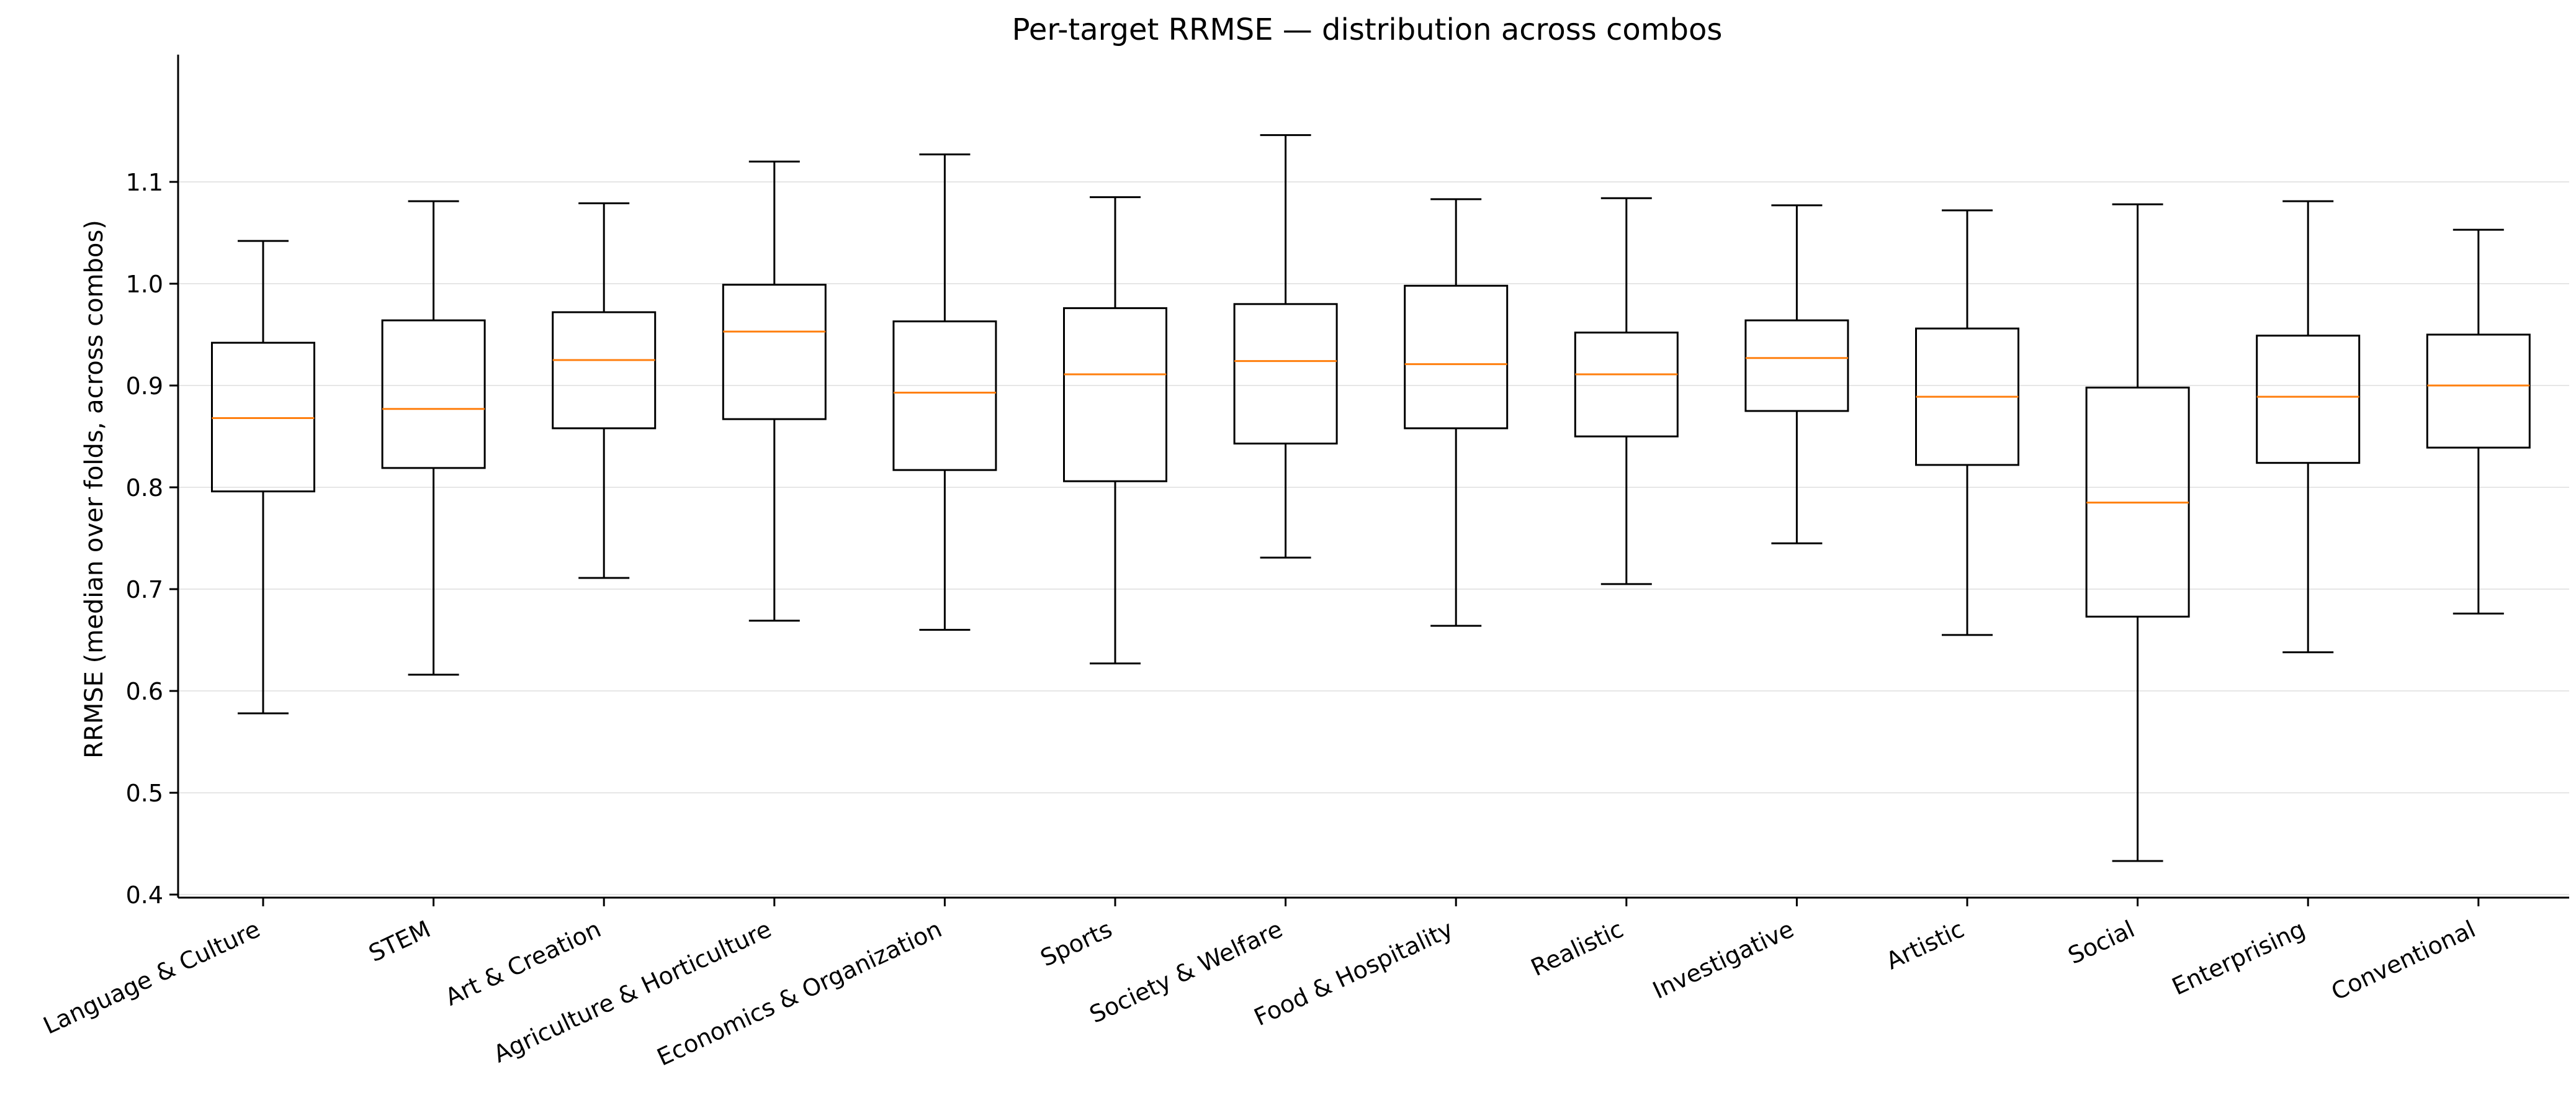 The height and width of the screenshot is (1100, 2576). Describe the element at coordinates (523, 963) in the screenshot. I see `x-tick-label: Art & Creation` at that location.